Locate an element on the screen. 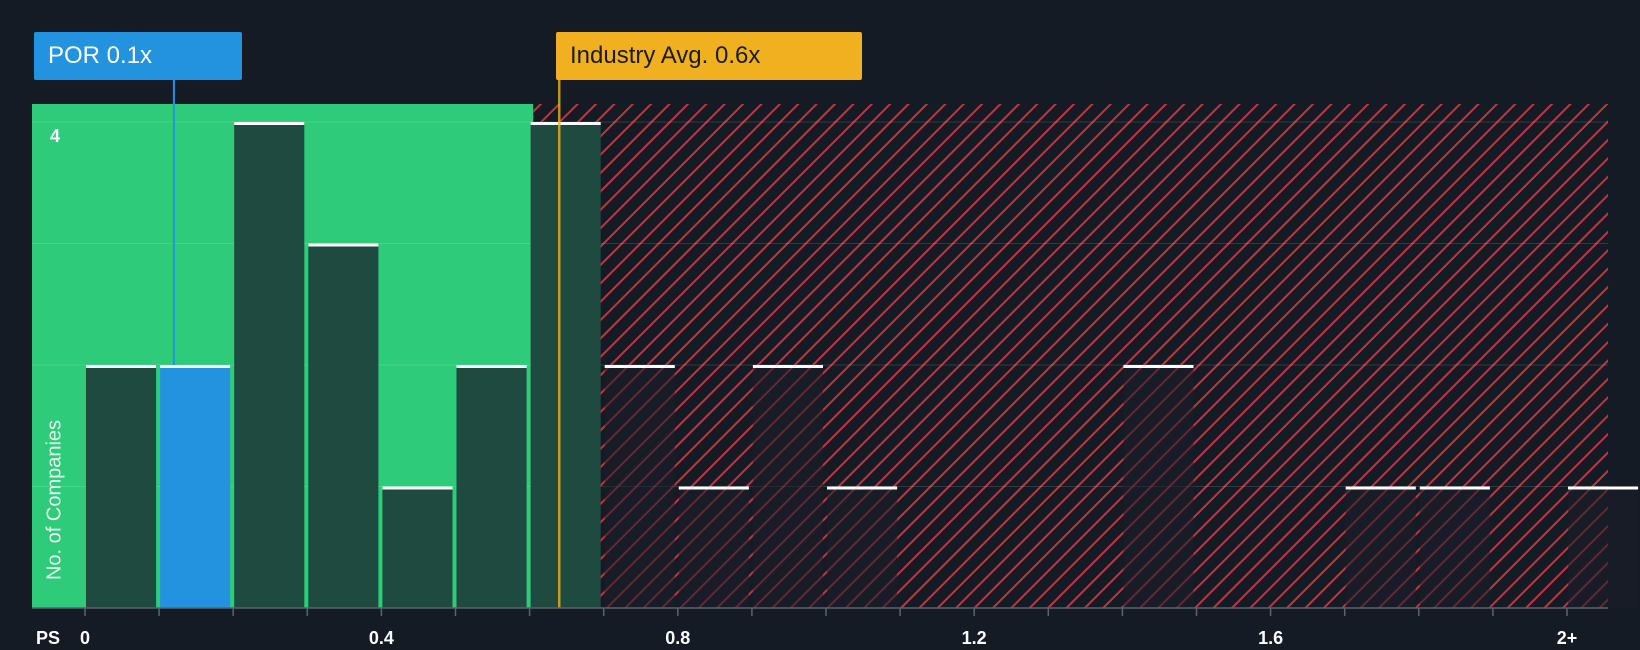 The height and width of the screenshot is (650, 1640). x-tick-label: 0.4 is located at coordinates (381, 638).